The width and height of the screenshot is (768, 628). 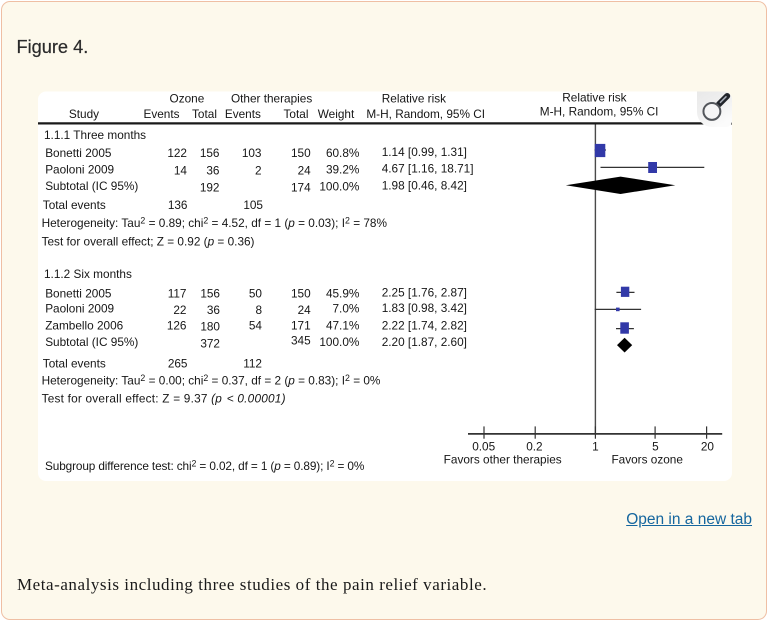 I want to click on svg-text: 136, so click(x=178, y=205).